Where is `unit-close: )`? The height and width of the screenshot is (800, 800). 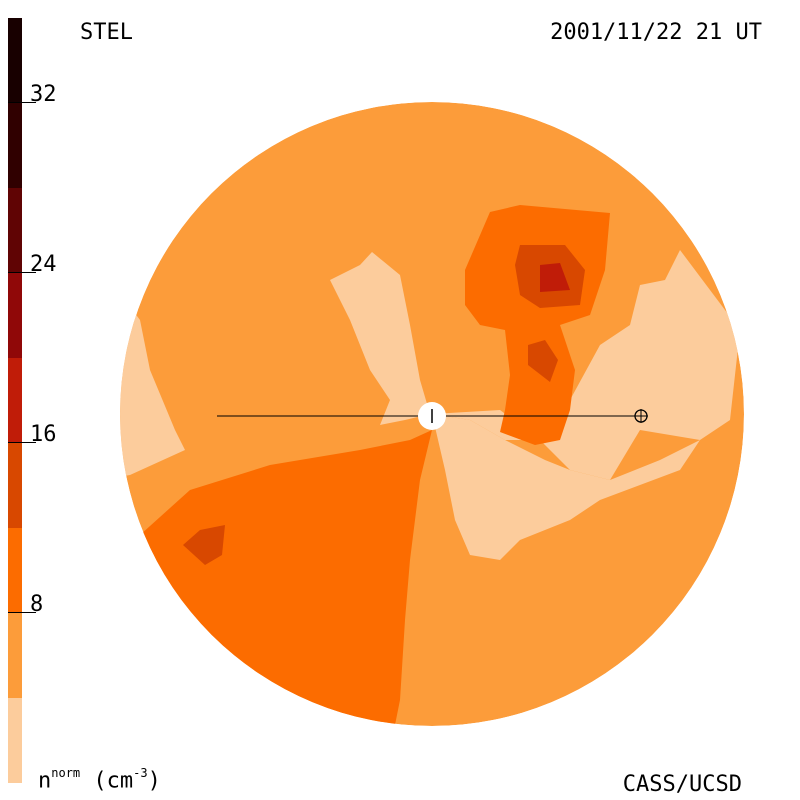
unit-close: ) is located at coordinates (154, 781).